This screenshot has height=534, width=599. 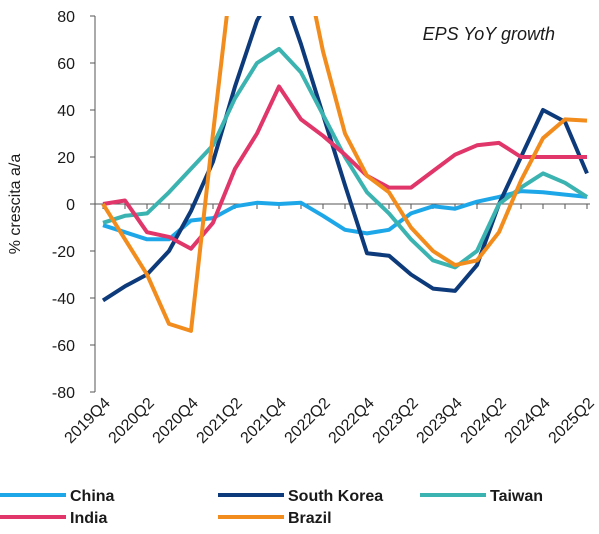 What do you see at coordinates (310, 518) in the screenshot?
I see `legend-label: Brazil` at bounding box center [310, 518].